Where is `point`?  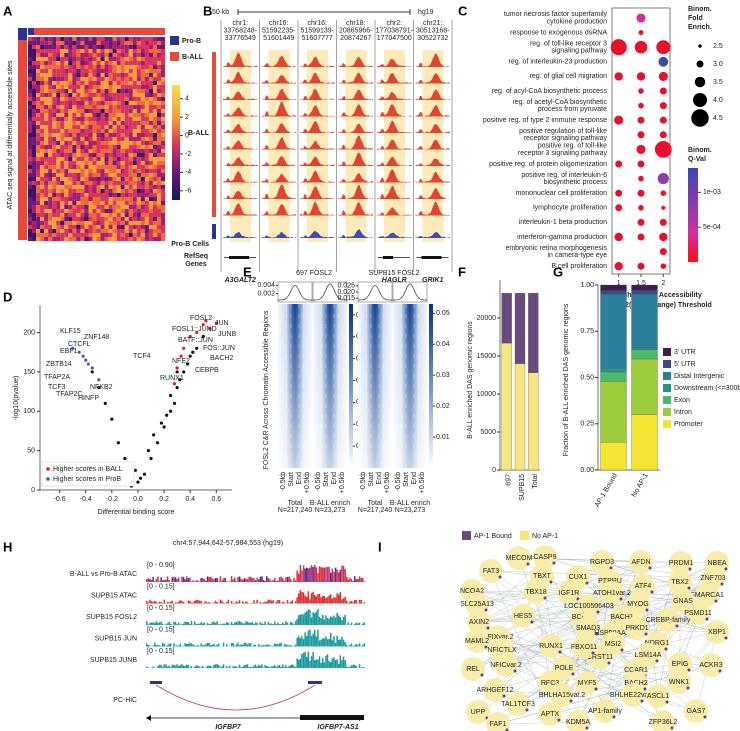 point is located at coordinates (88, 363).